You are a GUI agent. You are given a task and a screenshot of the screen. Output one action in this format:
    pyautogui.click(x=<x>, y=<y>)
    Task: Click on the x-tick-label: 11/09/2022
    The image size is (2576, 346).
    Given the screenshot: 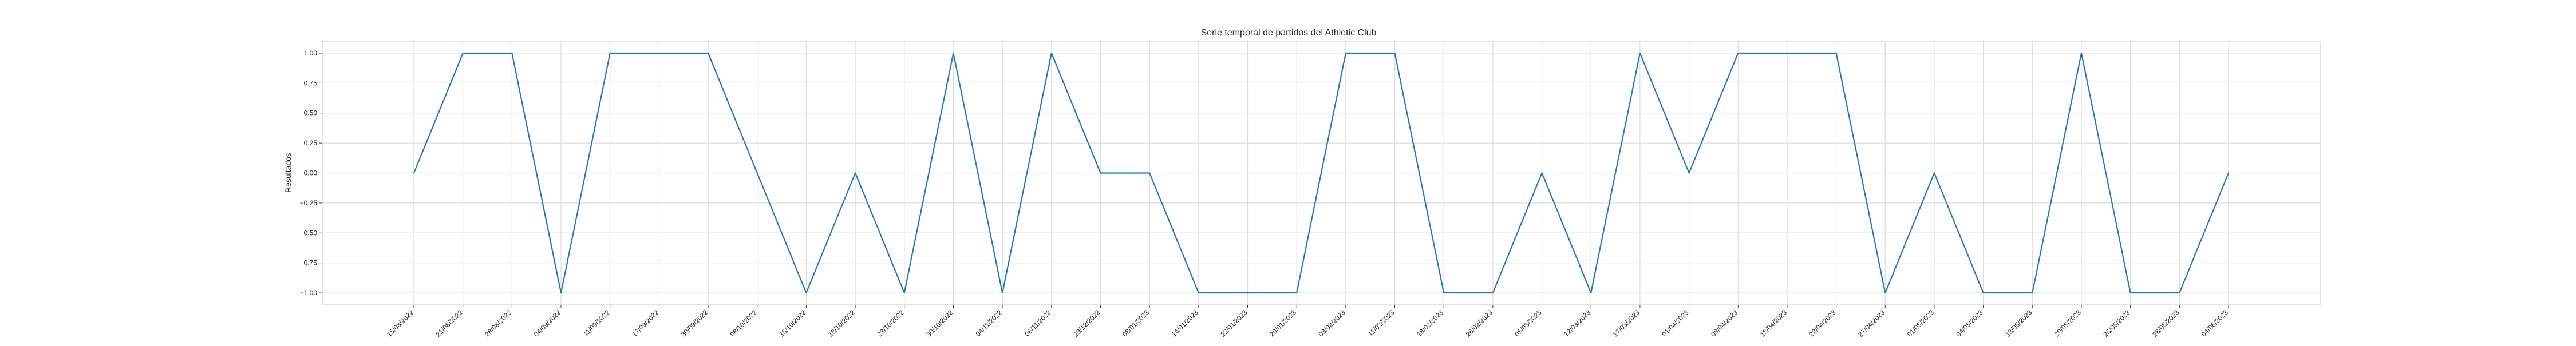 What is the action you would take?
    pyautogui.click(x=596, y=323)
    